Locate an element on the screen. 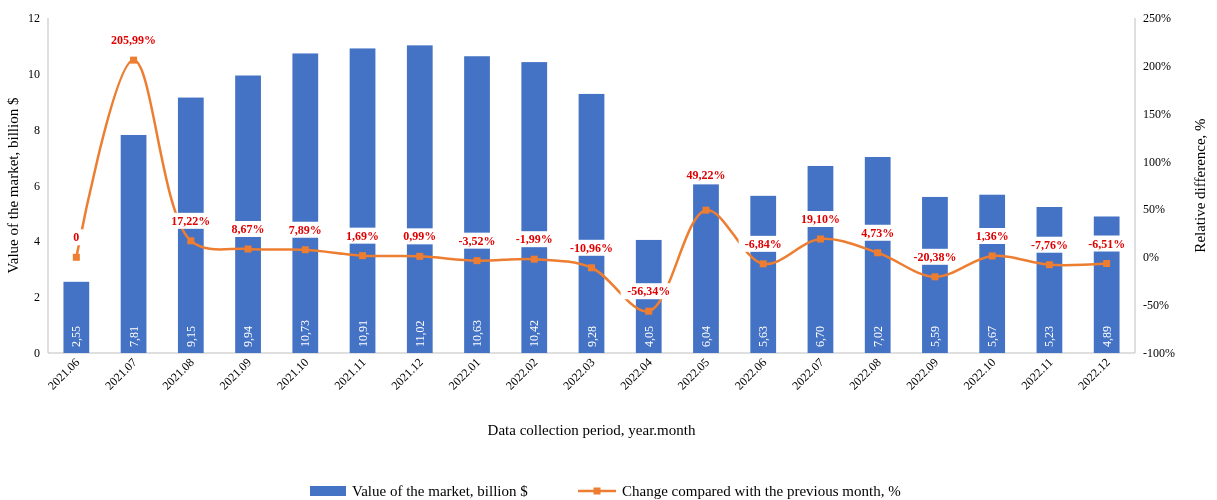 The width and height of the screenshot is (1217, 500). y-axis-title: Value of the market, billion $ is located at coordinates (13, 185).